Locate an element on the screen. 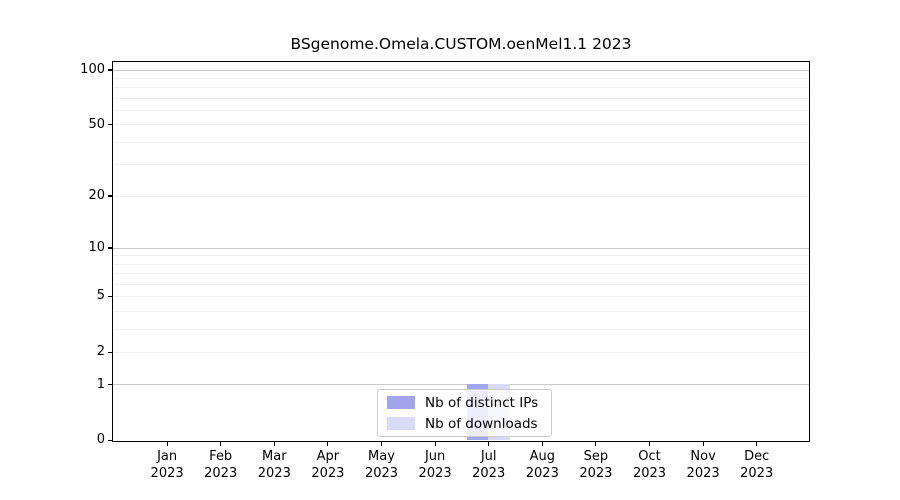 The width and height of the screenshot is (900, 500). x-tick-label: Aug 2023 is located at coordinates (542, 465).